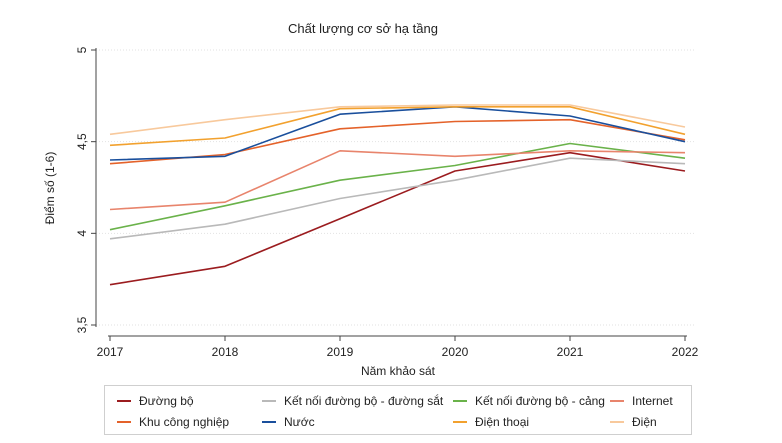 Image resolution: width=782 pixels, height=443 pixels. I want to click on legend-item-2: Kết nối đường bộ - đường sắt, so click(352, 401).